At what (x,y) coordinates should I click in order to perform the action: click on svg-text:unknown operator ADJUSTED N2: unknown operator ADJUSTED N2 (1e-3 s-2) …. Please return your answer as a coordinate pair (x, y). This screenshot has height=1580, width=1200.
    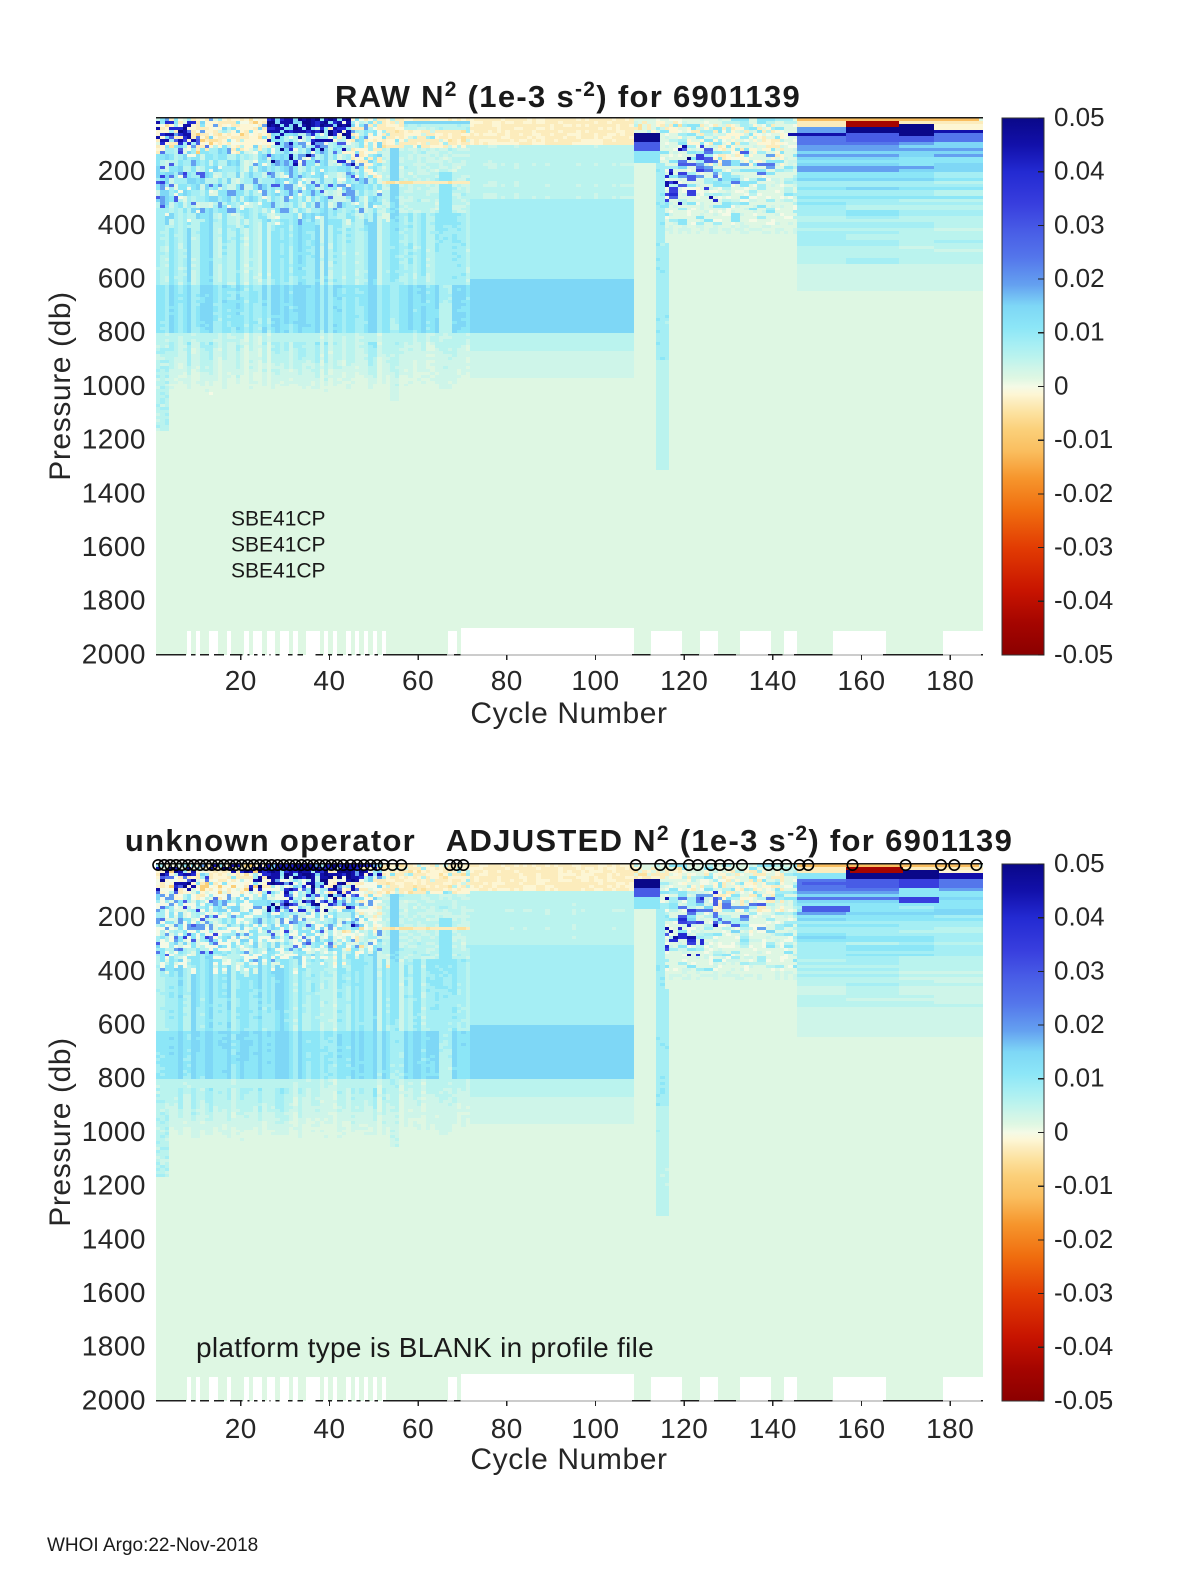
    Looking at the image, I should click on (569, 840).